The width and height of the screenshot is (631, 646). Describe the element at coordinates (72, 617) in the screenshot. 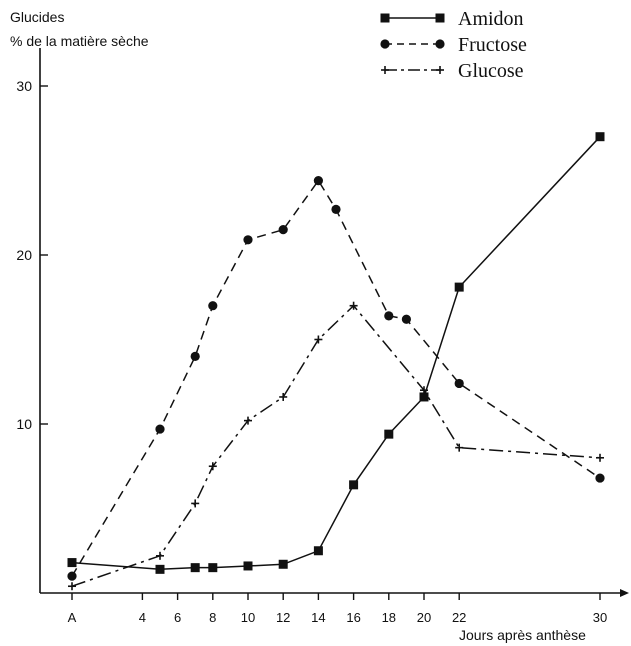

I see `x-tick-label: A` at that location.